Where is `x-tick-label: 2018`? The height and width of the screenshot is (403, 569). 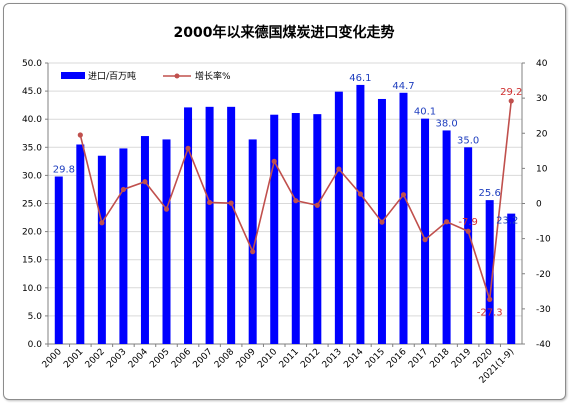
x-tick-label: 2018 is located at coordinates (439, 358).